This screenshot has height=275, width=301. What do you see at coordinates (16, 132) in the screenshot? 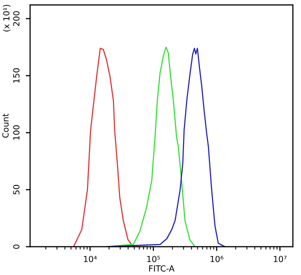
I see `y-tick-label: 100` at bounding box center [16, 132].